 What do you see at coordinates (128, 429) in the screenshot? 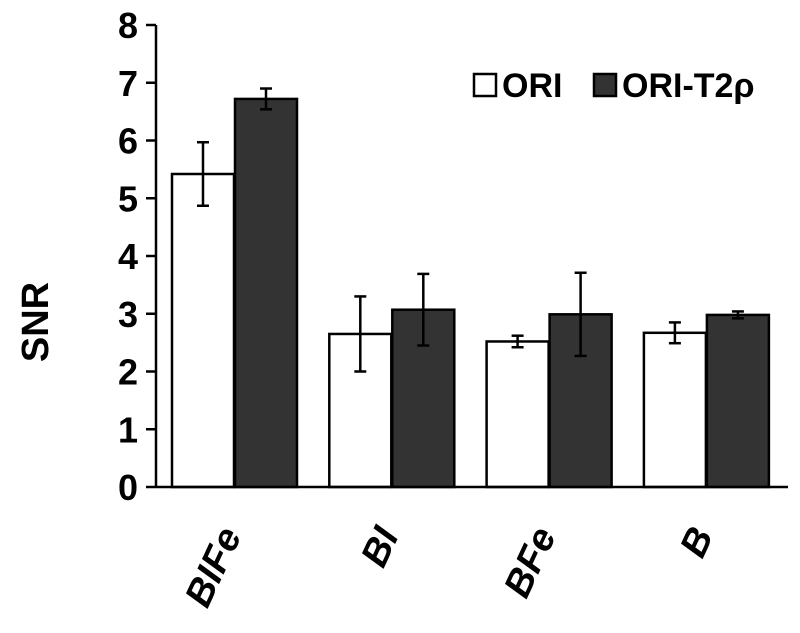
I see `y-tick-label: 1` at bounding box center [128, 429].